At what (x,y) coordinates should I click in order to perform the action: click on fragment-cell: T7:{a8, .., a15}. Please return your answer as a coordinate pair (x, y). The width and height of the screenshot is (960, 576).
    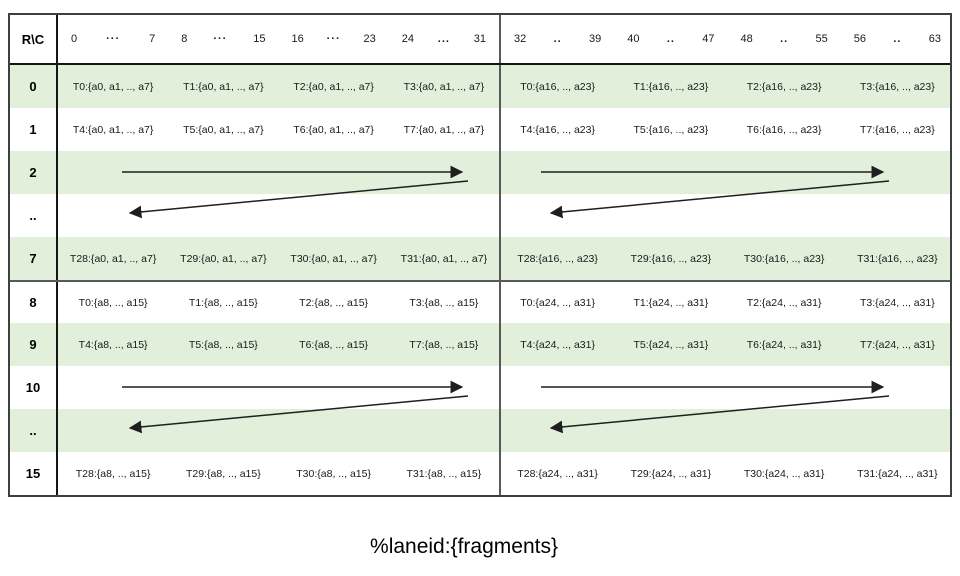
    Looking at the image, I should click on (444, 344).